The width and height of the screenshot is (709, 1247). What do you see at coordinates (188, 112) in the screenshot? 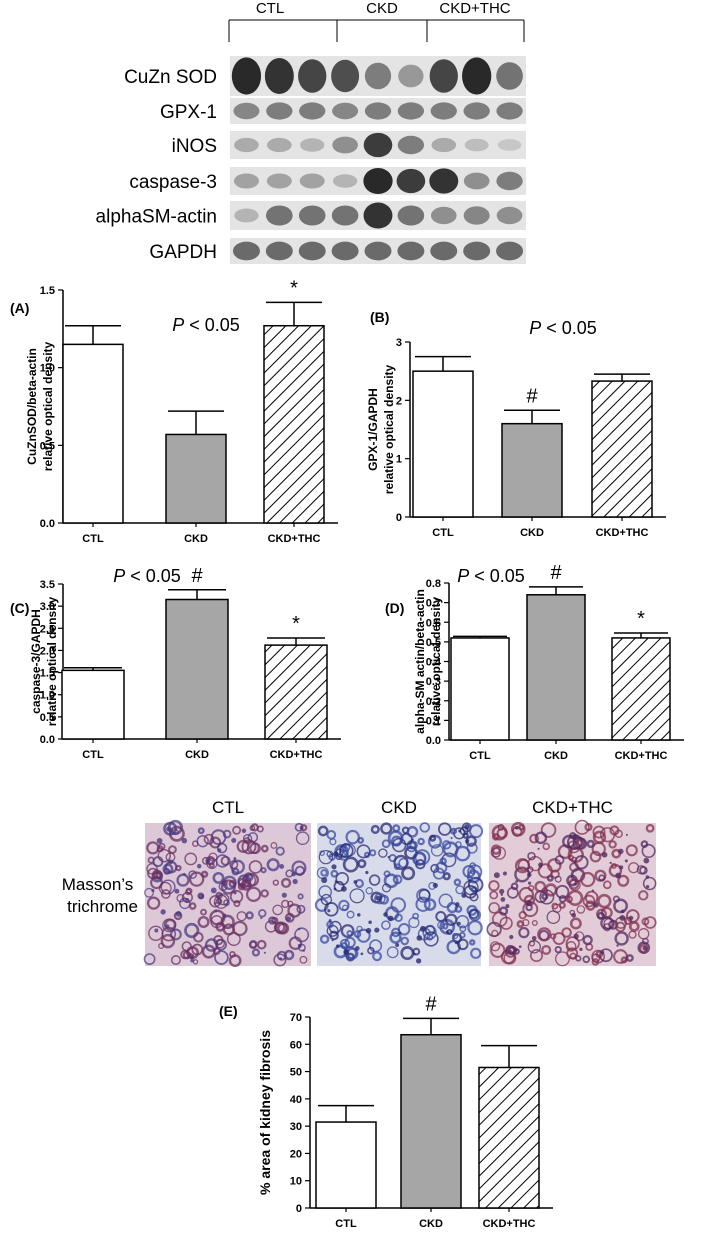
I see `blot-row-label: GPX-1` at bounding box center [188, 112].